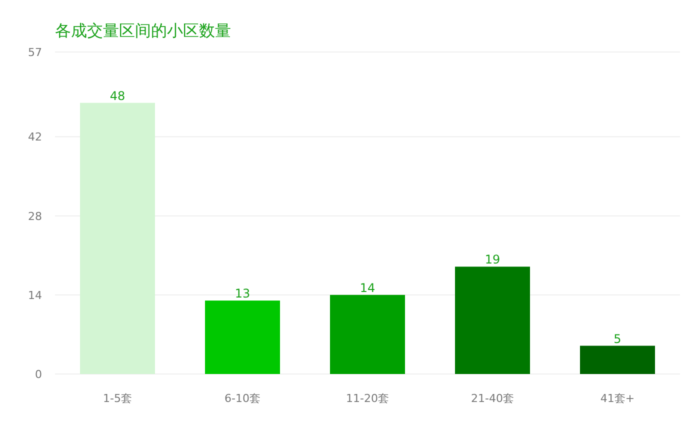 The image size is (700, 430). Describe the element at coordinates (117, 398) in the screenshot. I see `x-tick-label: 1-5套` at that location.